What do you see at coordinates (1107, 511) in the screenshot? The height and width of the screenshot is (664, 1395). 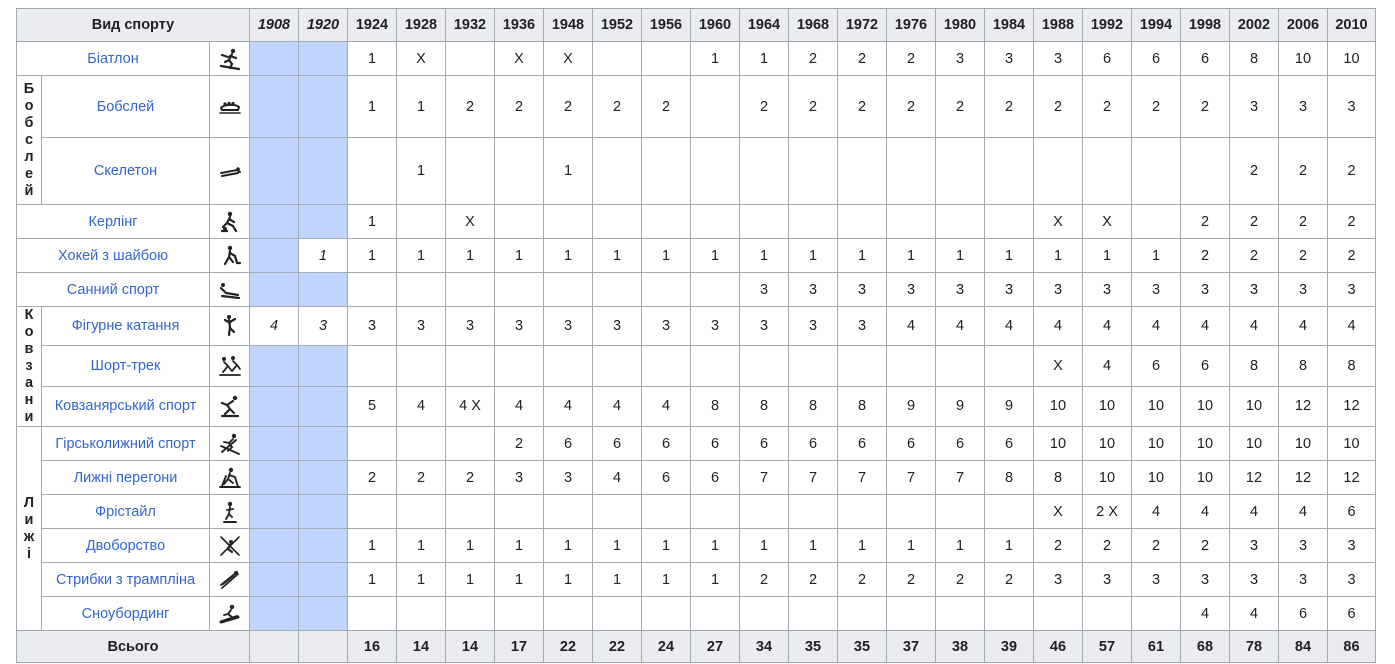 I see `value-cell: 2 X` at bounding box center [1107, 511].